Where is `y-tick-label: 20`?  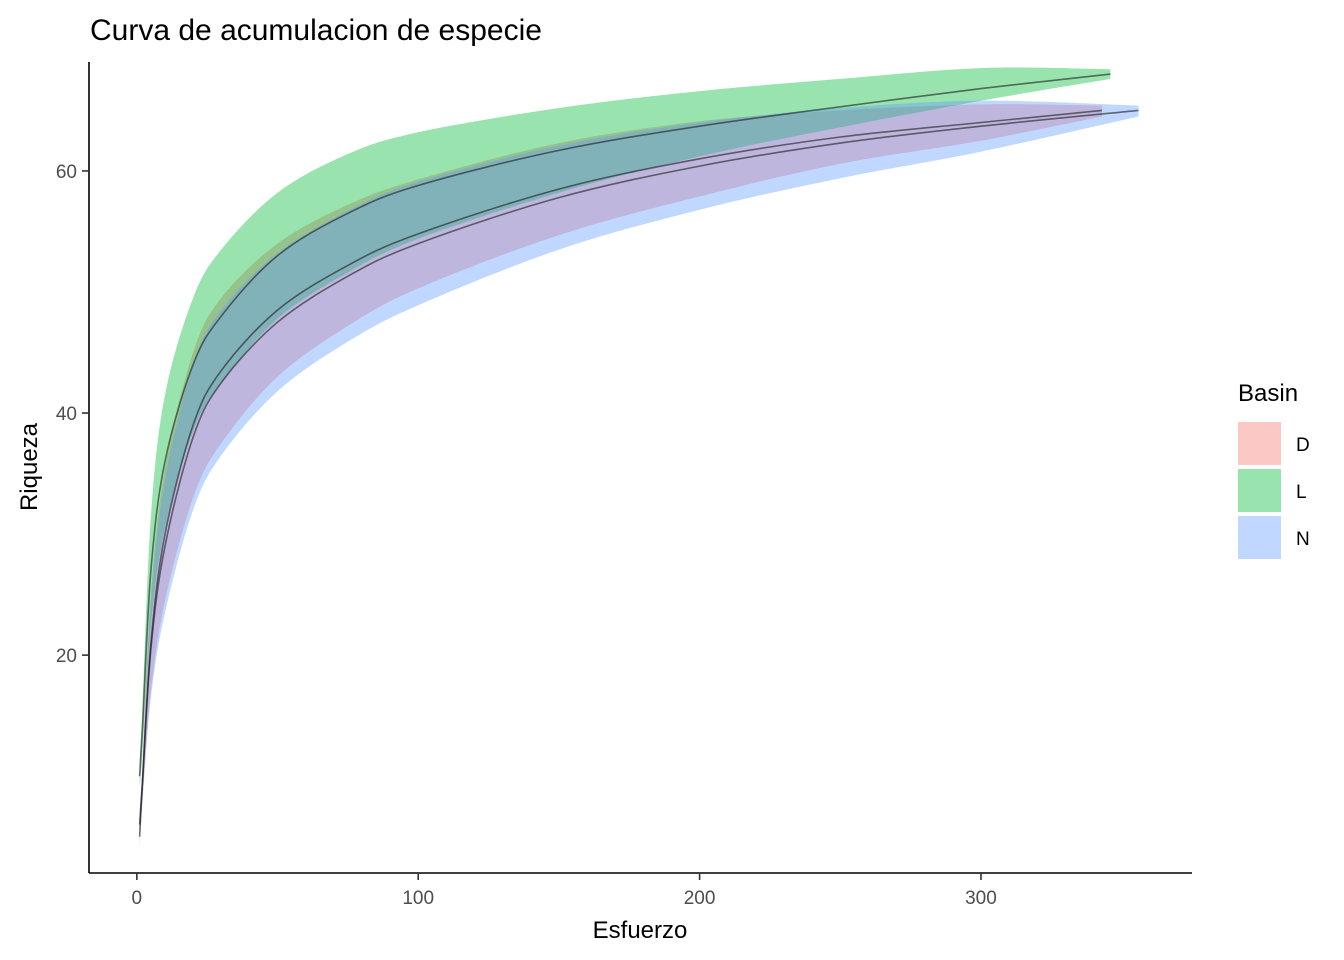
y-tick-label: 20 is located at coordinates (66, 656).